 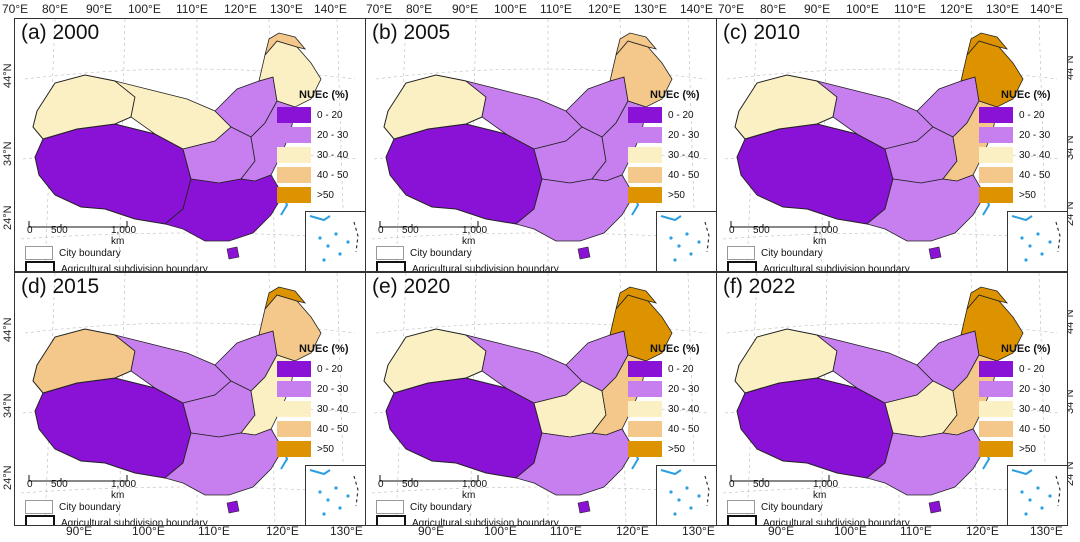 I want to click on lon-label: 140°E, so click(x=330, y=9).